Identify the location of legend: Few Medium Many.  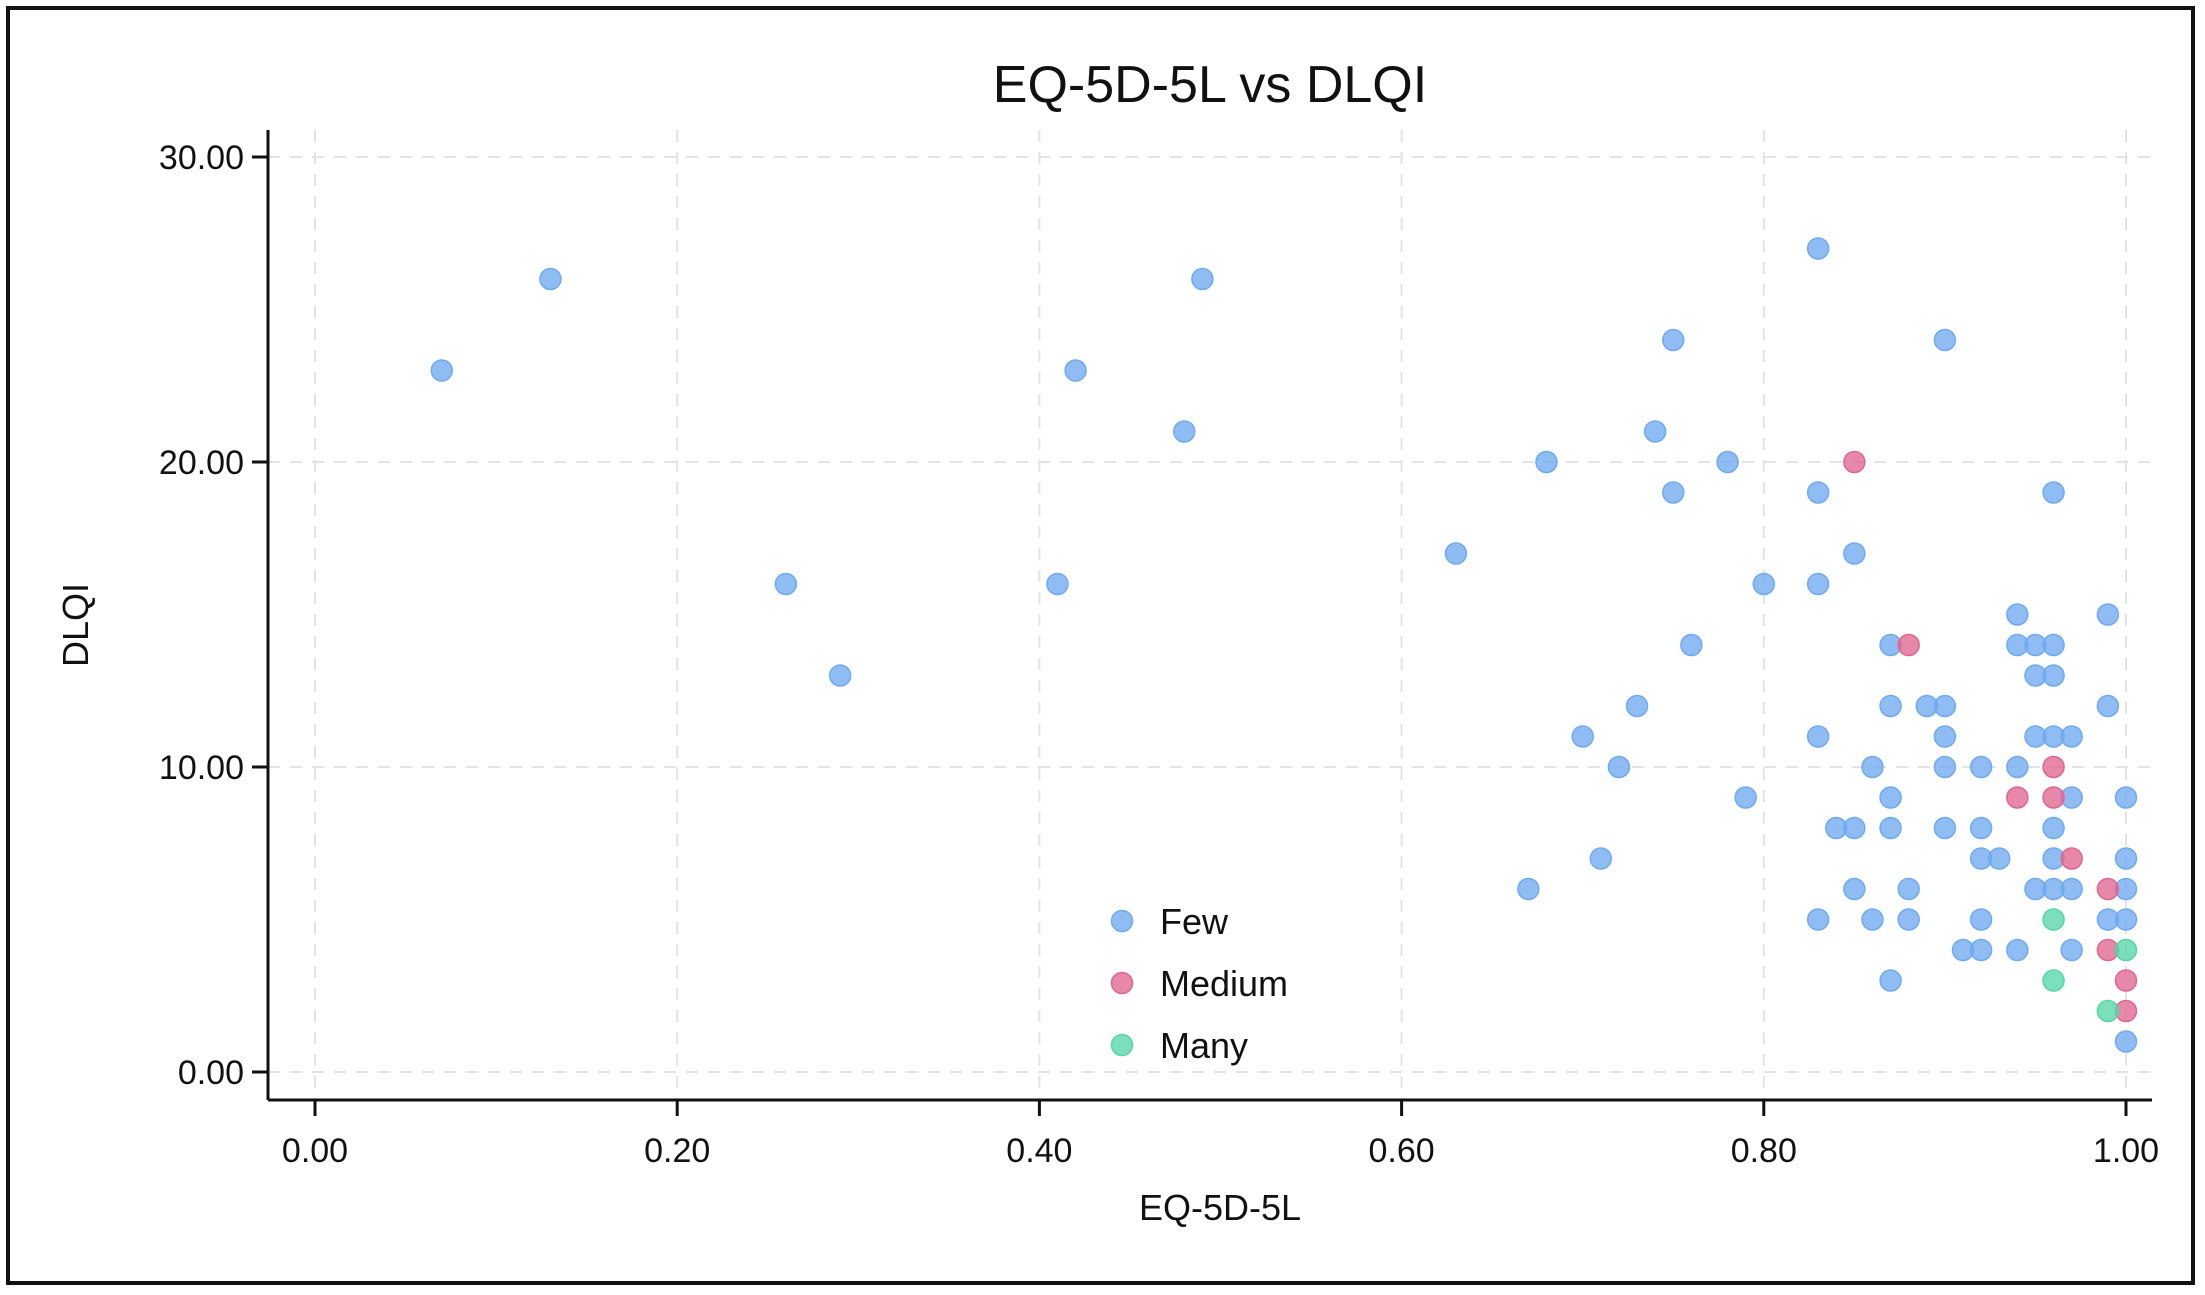
(1199, 983).